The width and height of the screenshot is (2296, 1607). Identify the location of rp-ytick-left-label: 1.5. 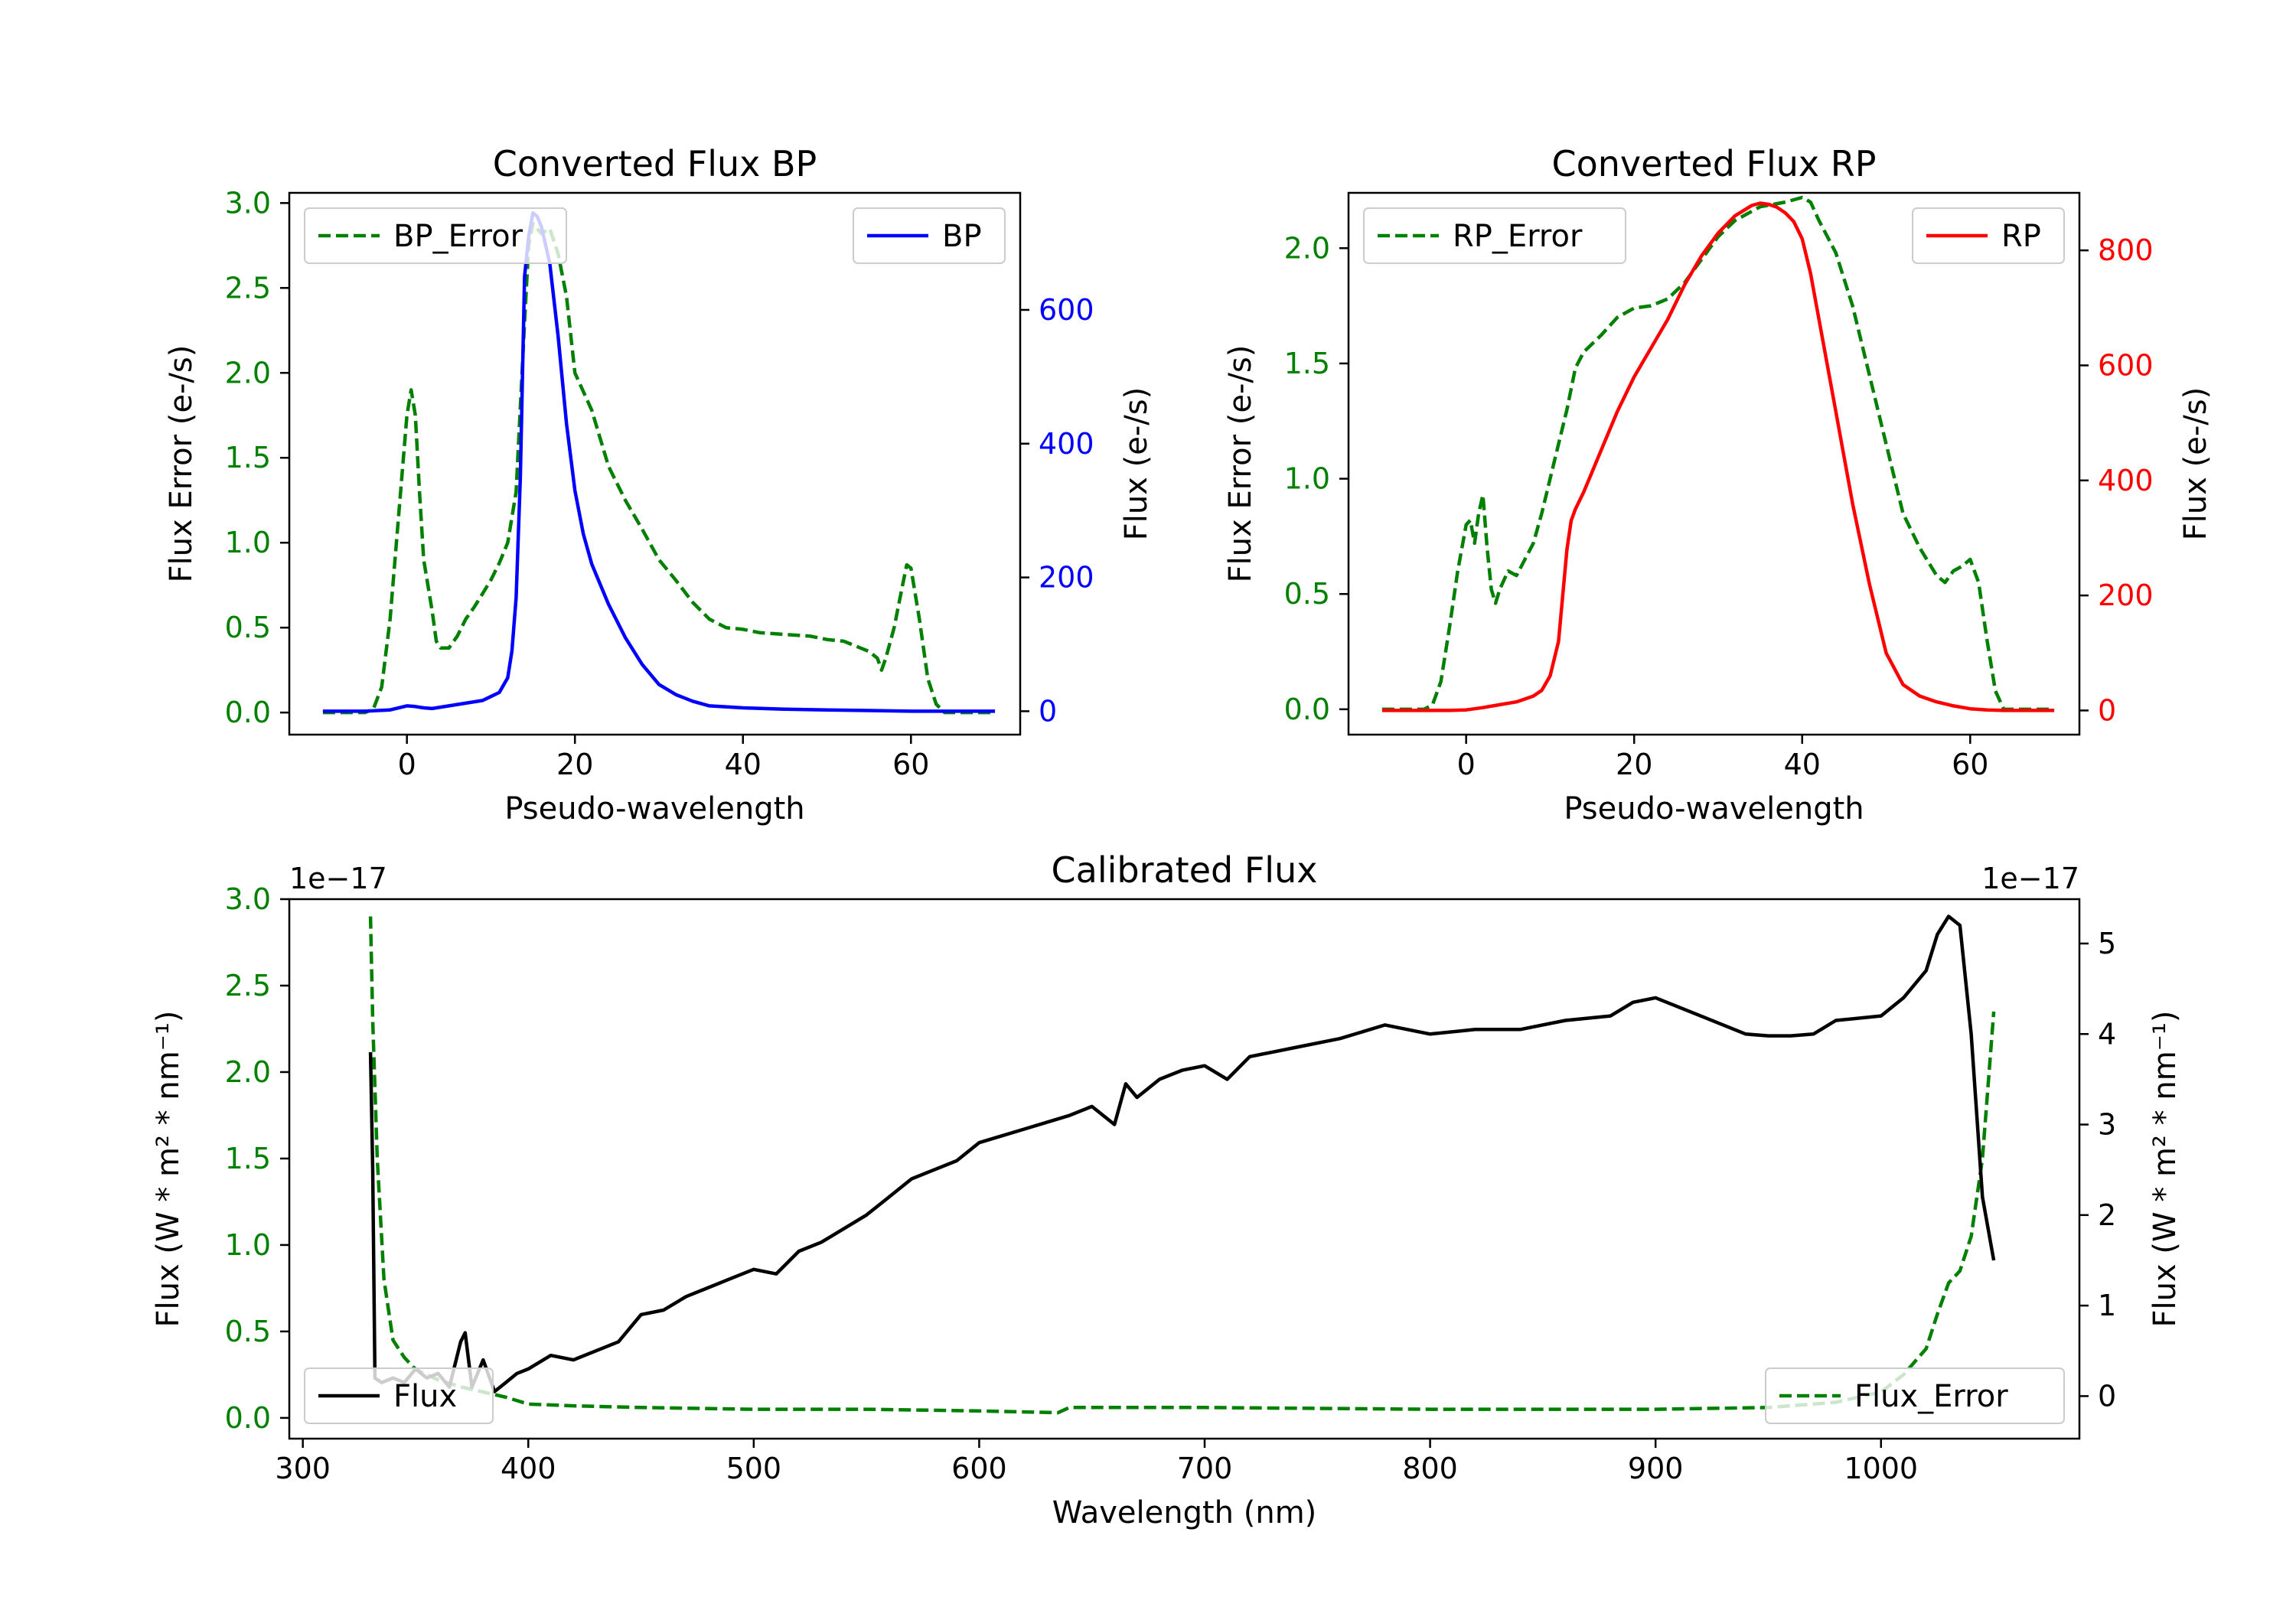
(1307, 363).